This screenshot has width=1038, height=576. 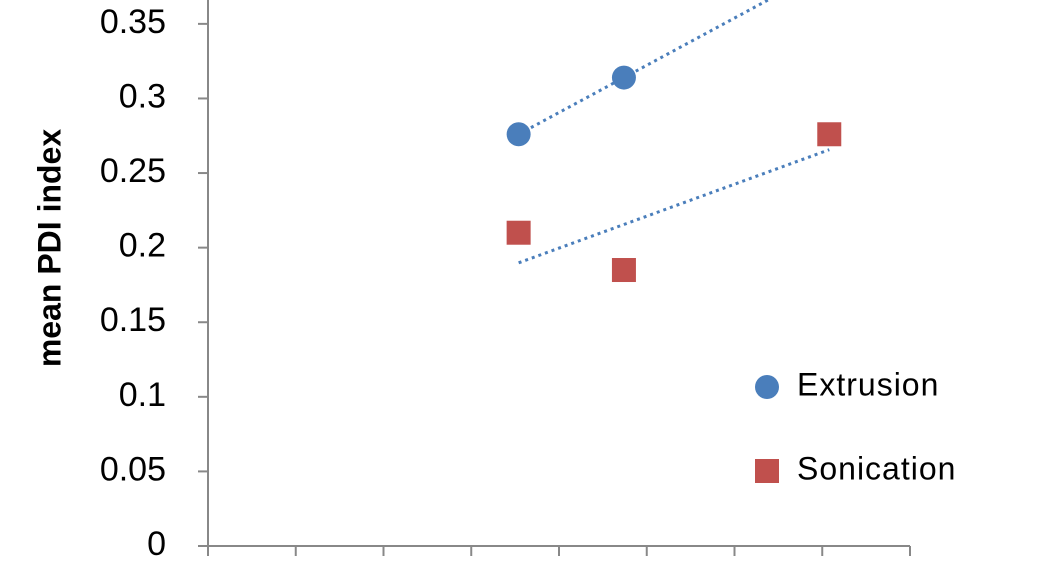 I want to click on y-tick-label: 0, so click(x=156, y=544).